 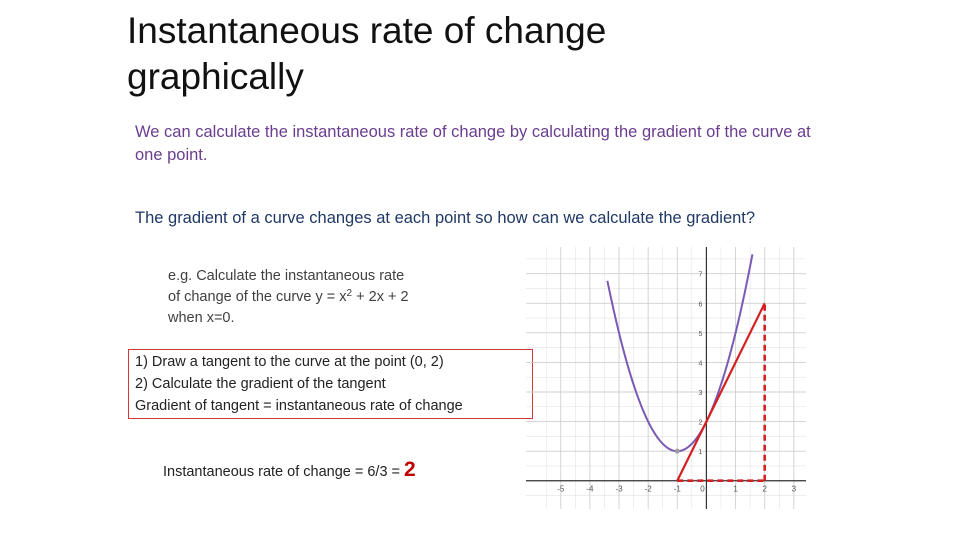 I want to click on y-tick-label: 7, so click(x=701, y=275).